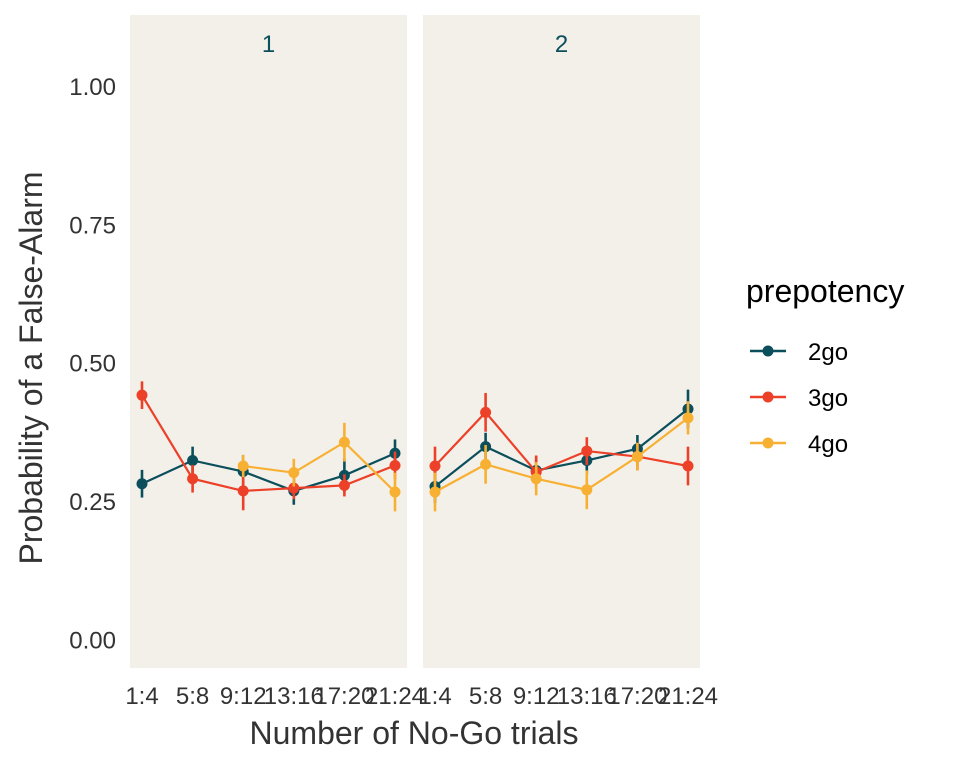 Image resolution: width=960 pixels, height=768 pixels. I want to click on legend-label: 4go, so click(828, 444).